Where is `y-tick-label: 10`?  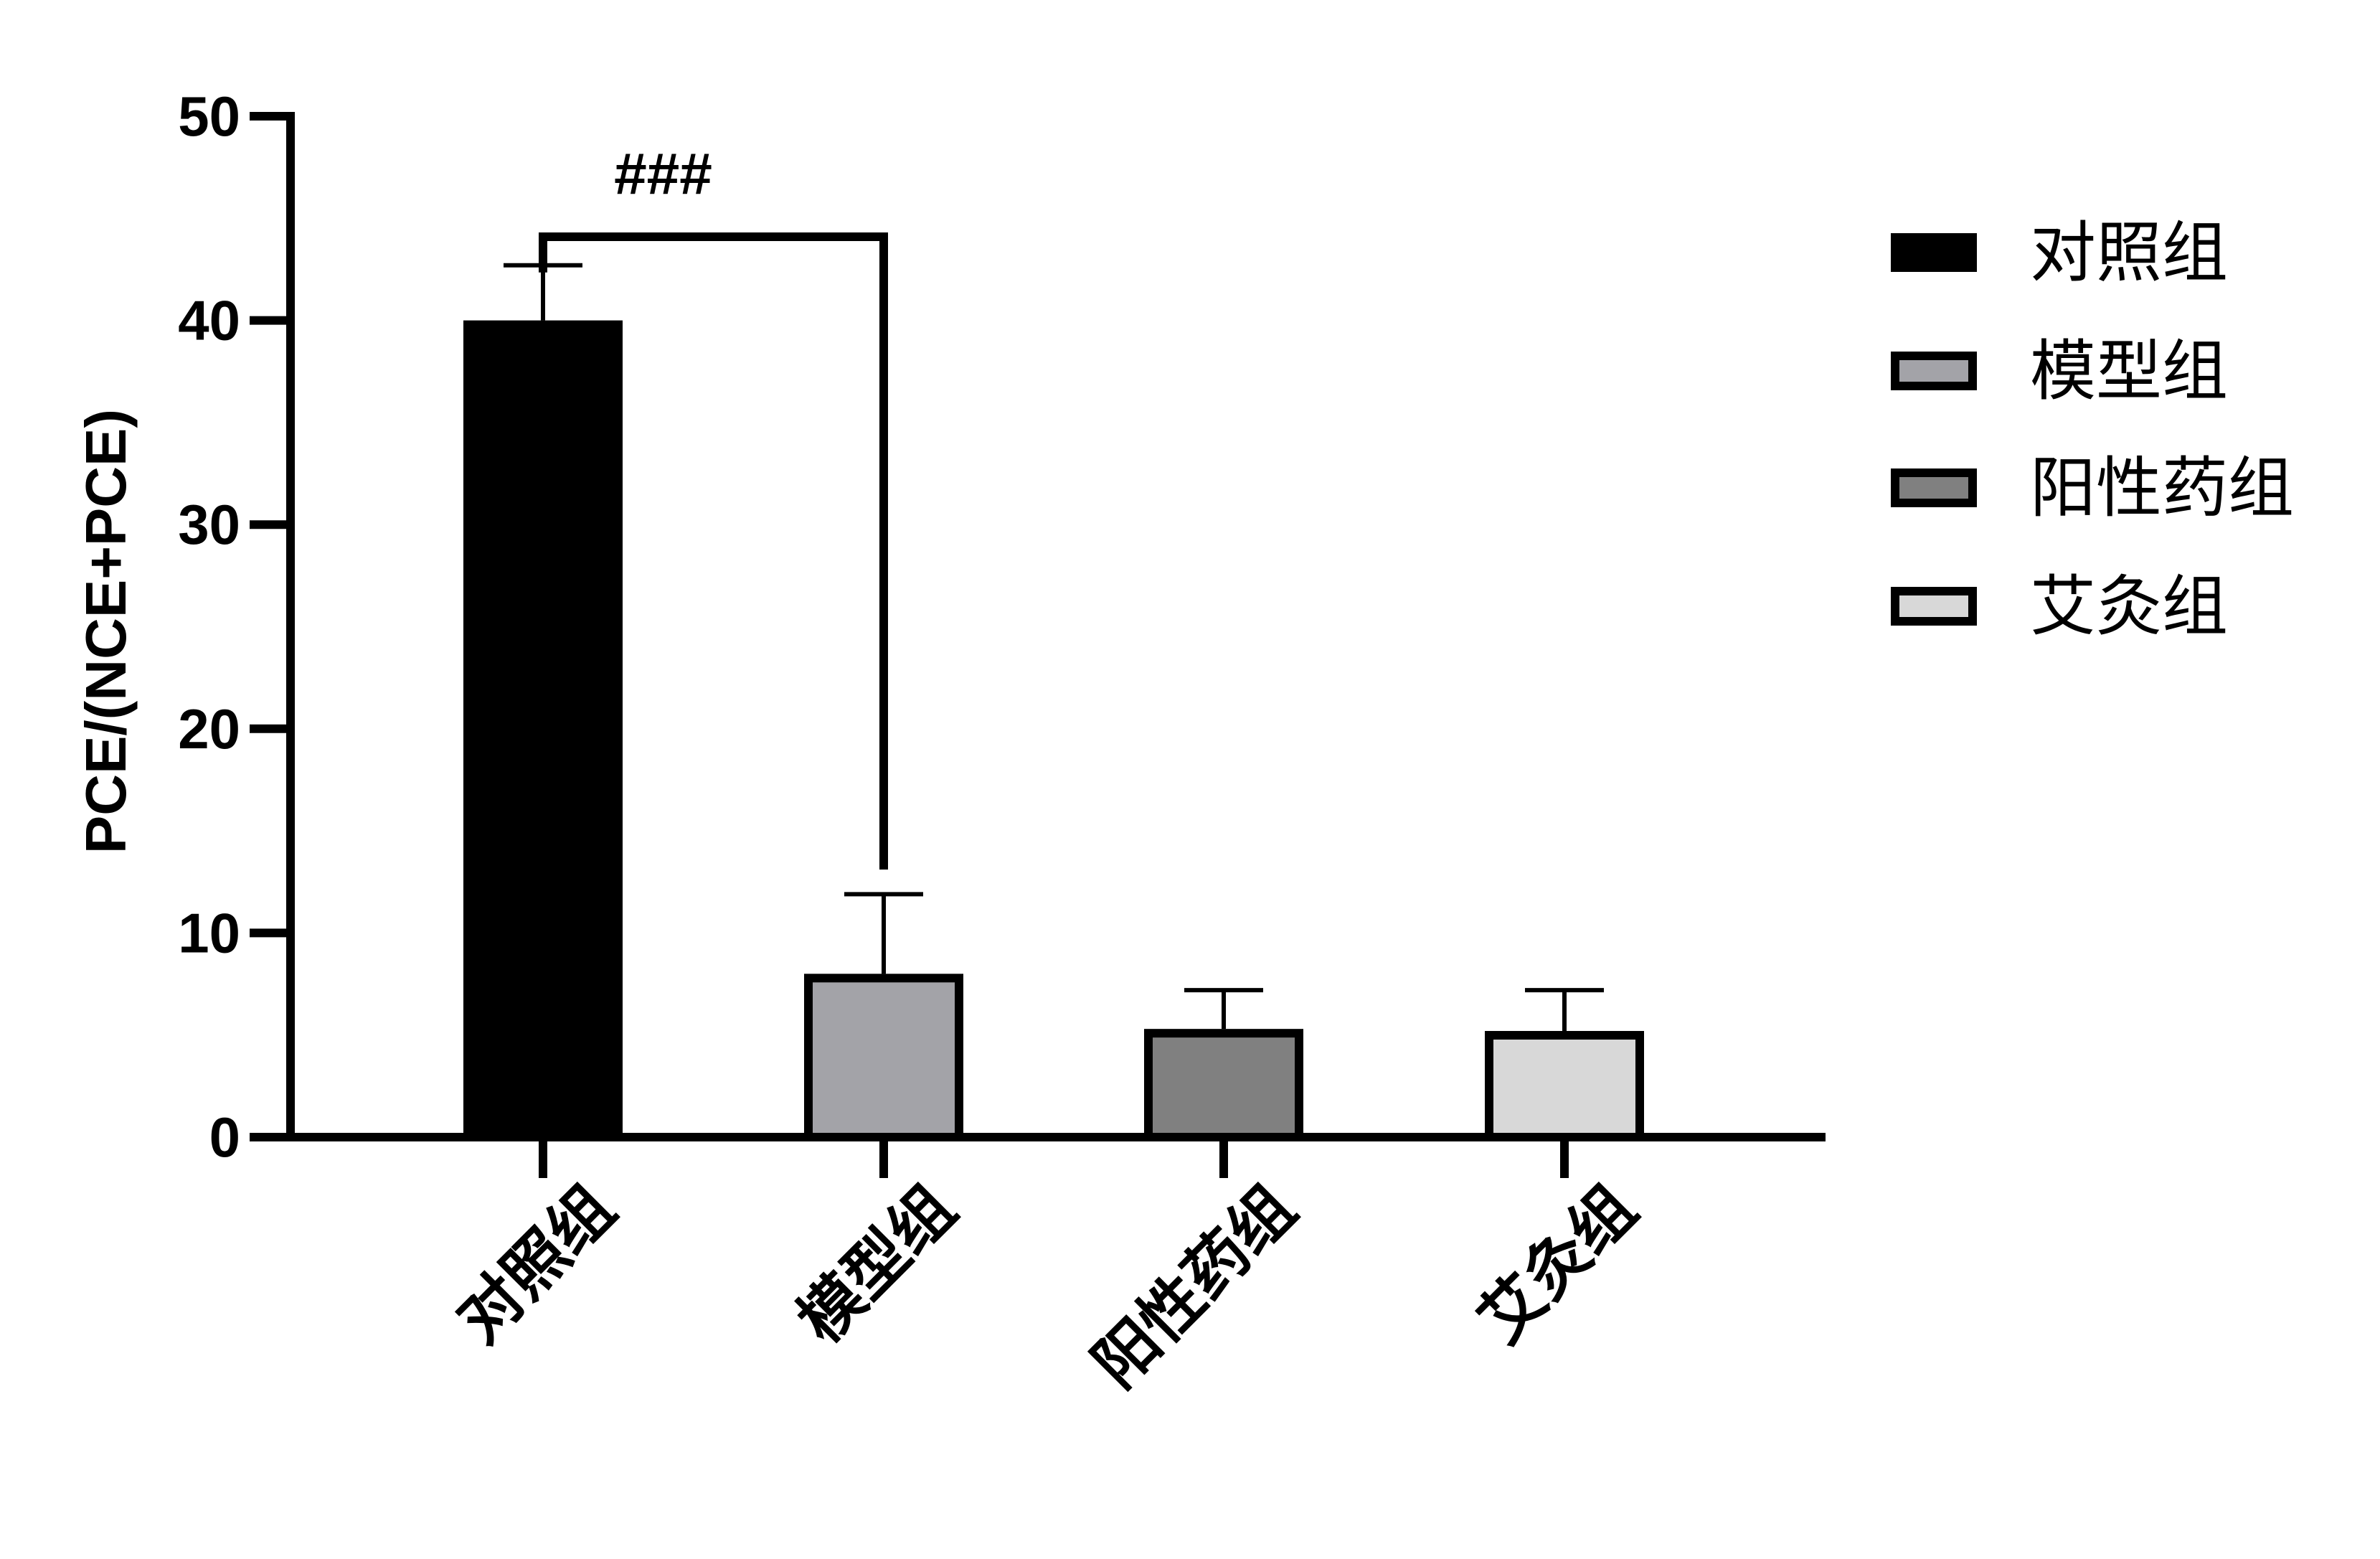 y-tick-label: 10 is located at coordinates (209, 932).